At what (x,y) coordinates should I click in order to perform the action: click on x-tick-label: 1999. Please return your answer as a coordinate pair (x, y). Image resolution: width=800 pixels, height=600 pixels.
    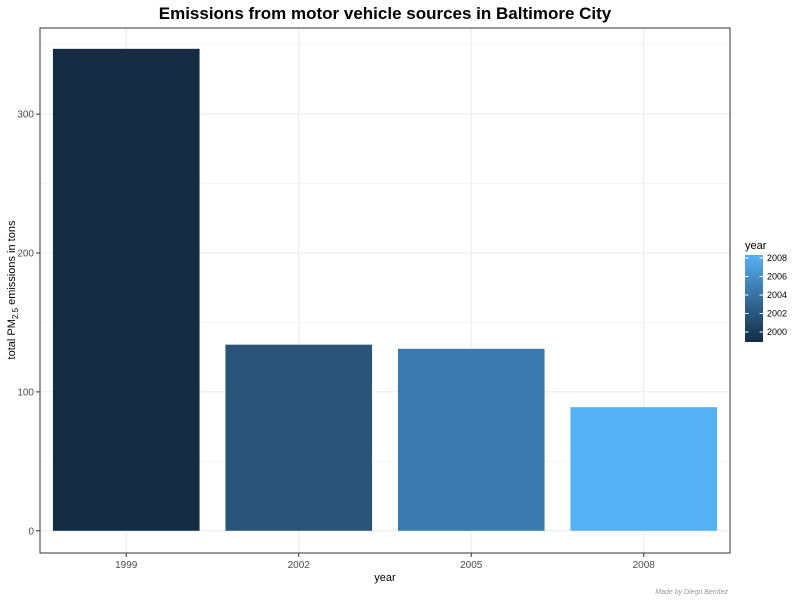
    Looking at the image, I should click on (126, 565).